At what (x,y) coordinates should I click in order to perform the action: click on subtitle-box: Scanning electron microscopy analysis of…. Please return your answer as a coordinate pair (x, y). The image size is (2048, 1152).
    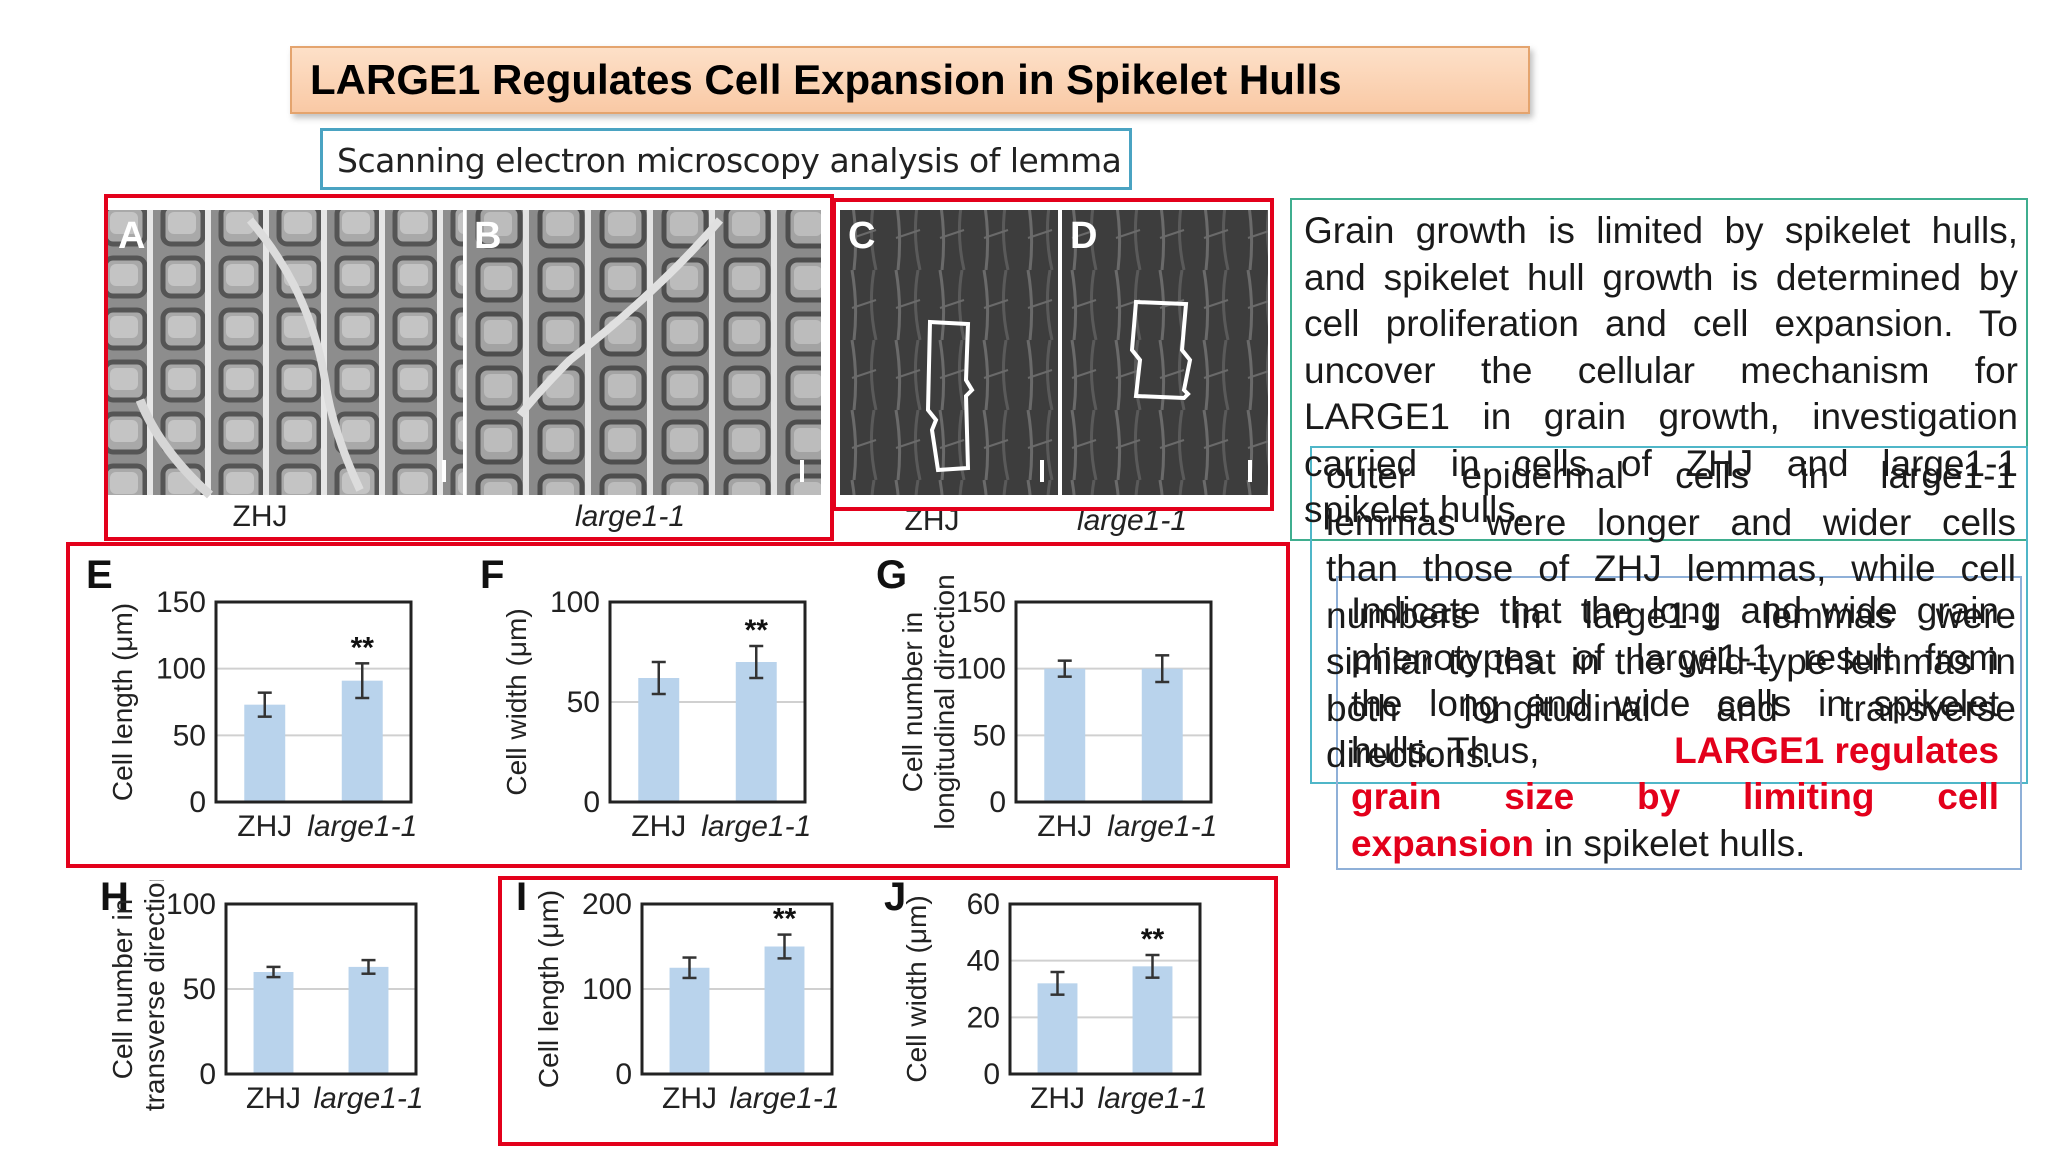
    Looking at the image, I should click on (726, 159).